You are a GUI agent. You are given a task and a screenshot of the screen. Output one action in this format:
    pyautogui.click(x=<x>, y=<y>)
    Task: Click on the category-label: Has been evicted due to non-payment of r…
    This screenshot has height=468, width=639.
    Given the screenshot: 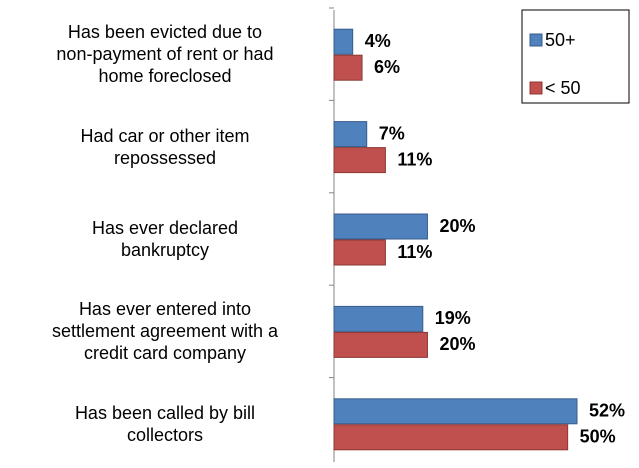 What is the action you would take?
    pyautogui.click(x=165, y=54)
    